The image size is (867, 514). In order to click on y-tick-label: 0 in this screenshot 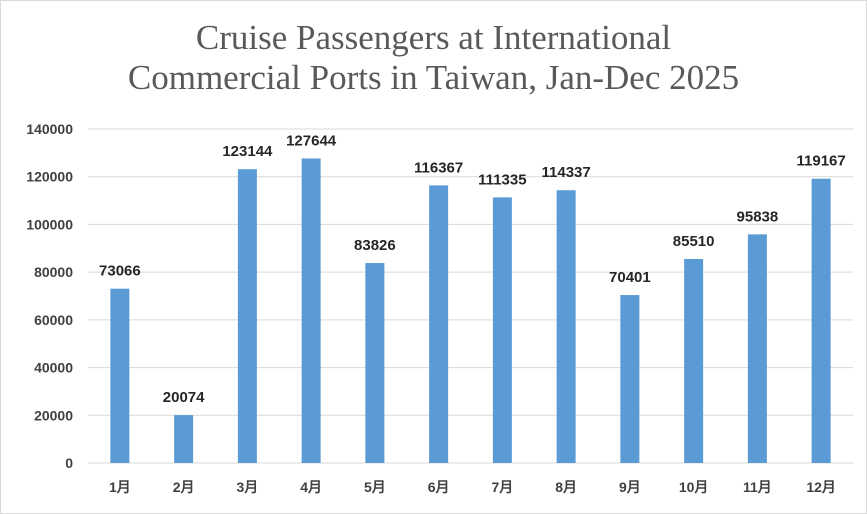, I will do `click(69, 463)`.